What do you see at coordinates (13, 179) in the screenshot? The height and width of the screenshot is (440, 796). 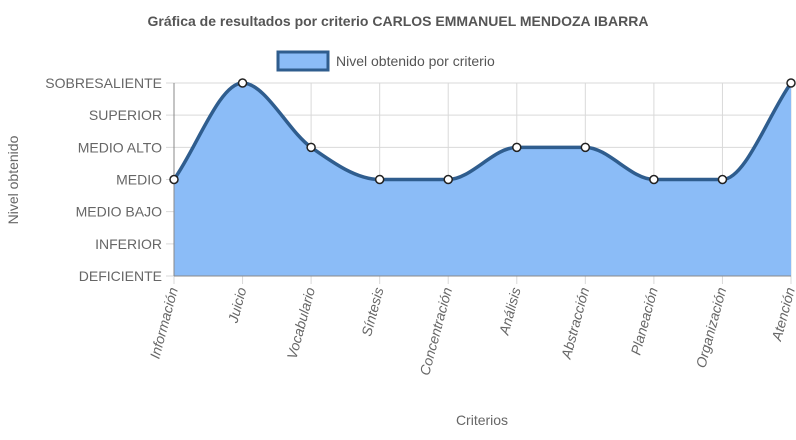 I see `y-axis-label: Nivel obtenido` at bounding box center [13, 179].